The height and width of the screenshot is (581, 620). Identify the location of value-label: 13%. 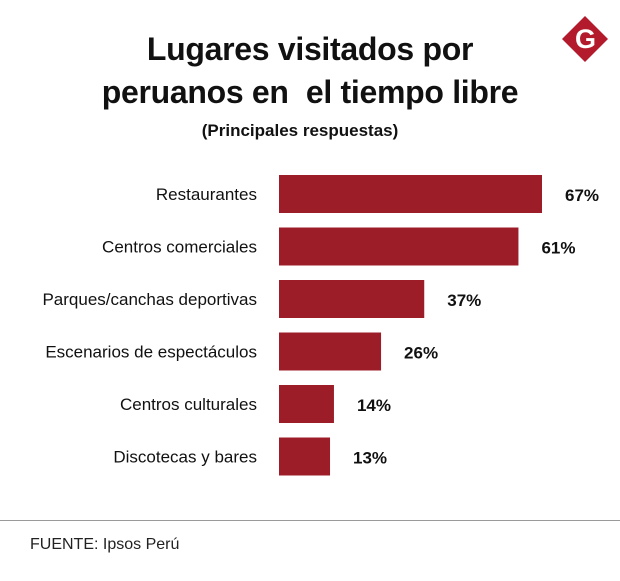
(370, 458).